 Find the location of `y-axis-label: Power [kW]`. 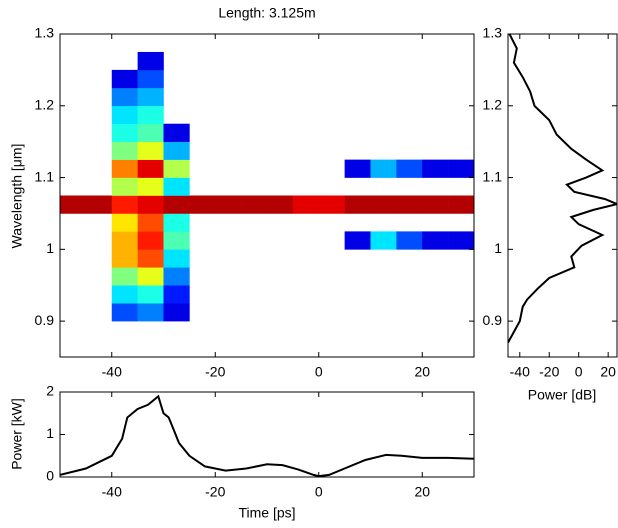

y-axis-label: Power [kW] is located at coordinates (17, 434).